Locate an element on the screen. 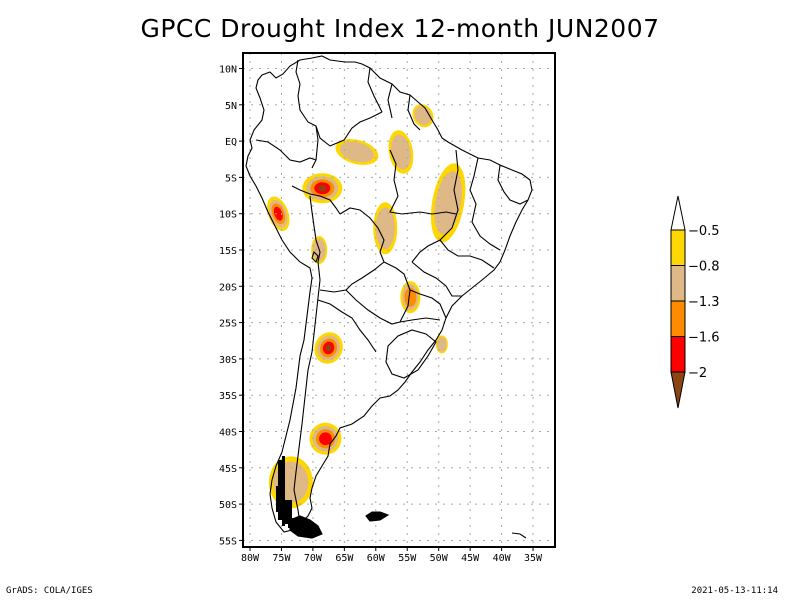 This screenshot has height=600, width=800. border-peru-bolivia is located at coordinates (315, 229).